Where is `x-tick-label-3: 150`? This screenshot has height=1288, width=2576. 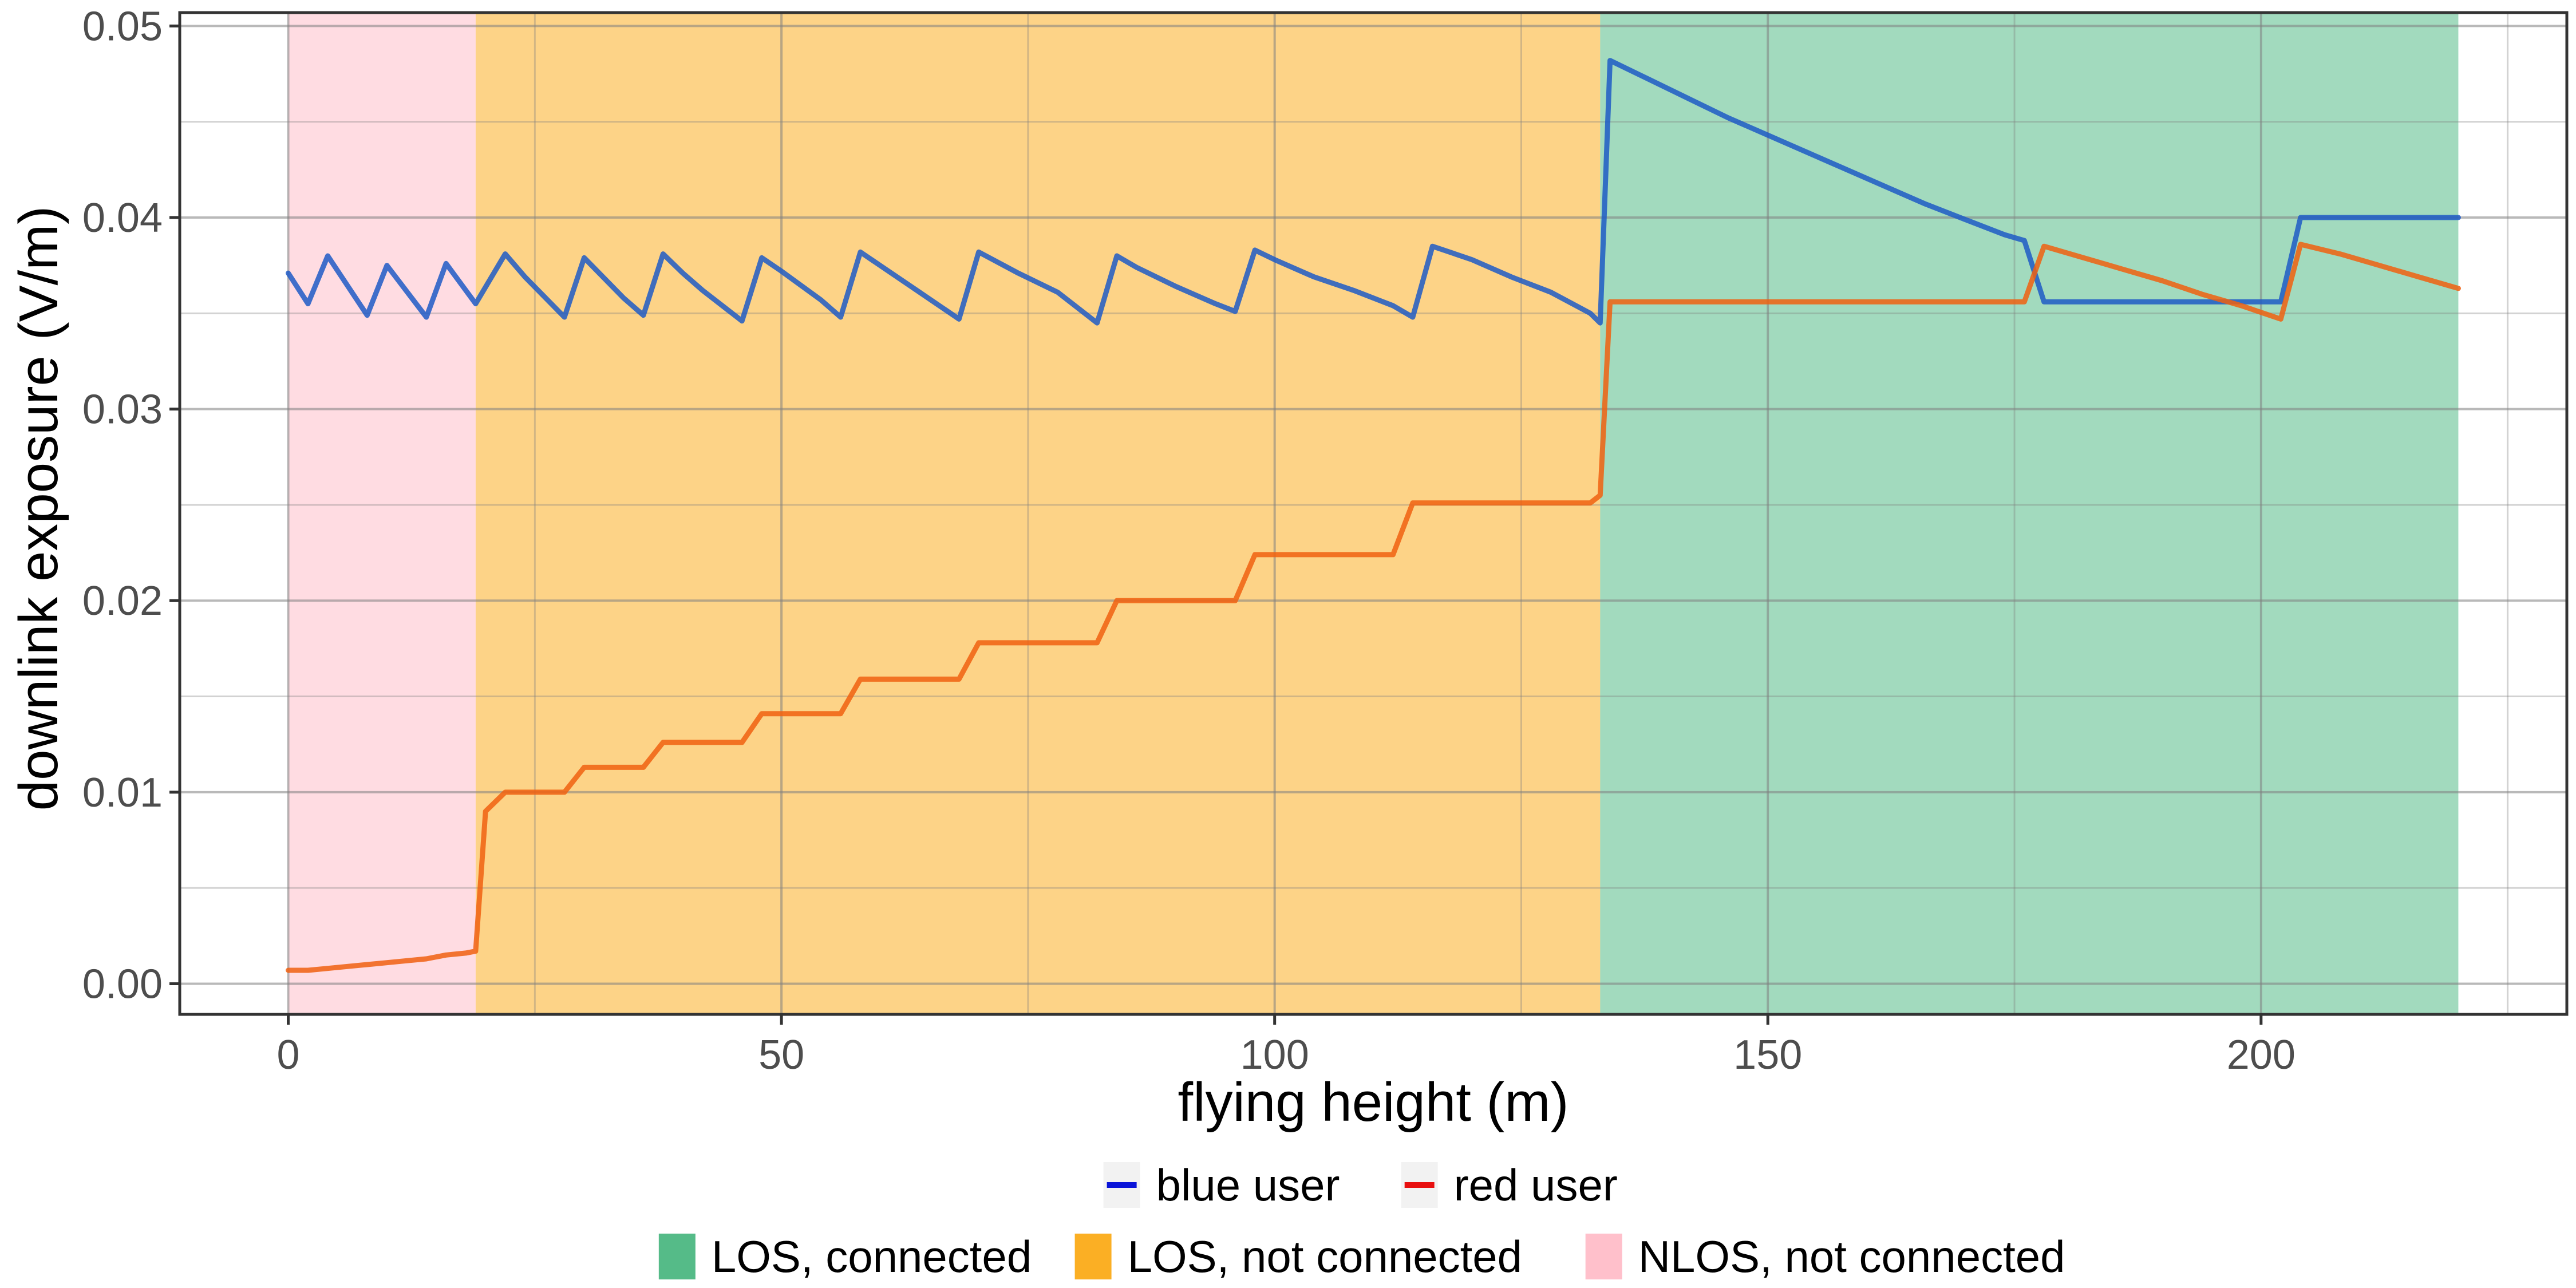
x-tick-label-3: 150 is located at coordinates (1767, 1055).